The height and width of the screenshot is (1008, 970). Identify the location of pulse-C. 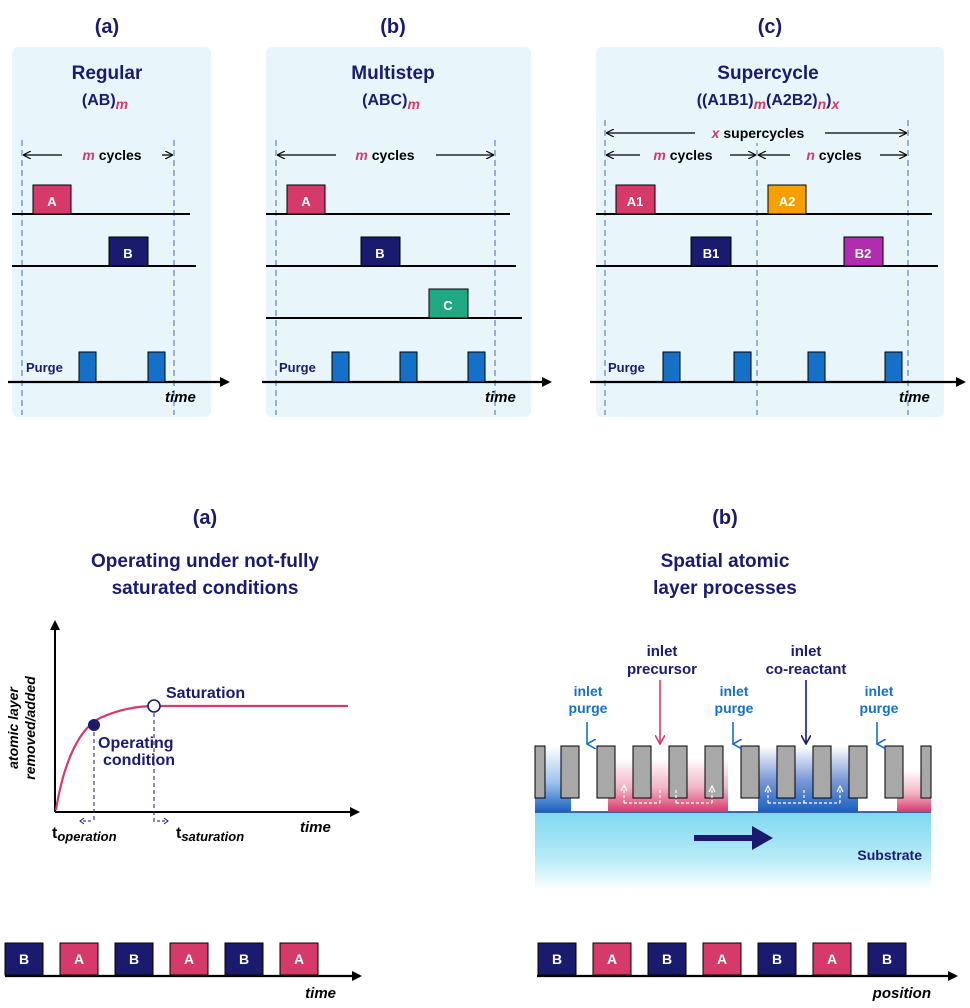
(448, 303).